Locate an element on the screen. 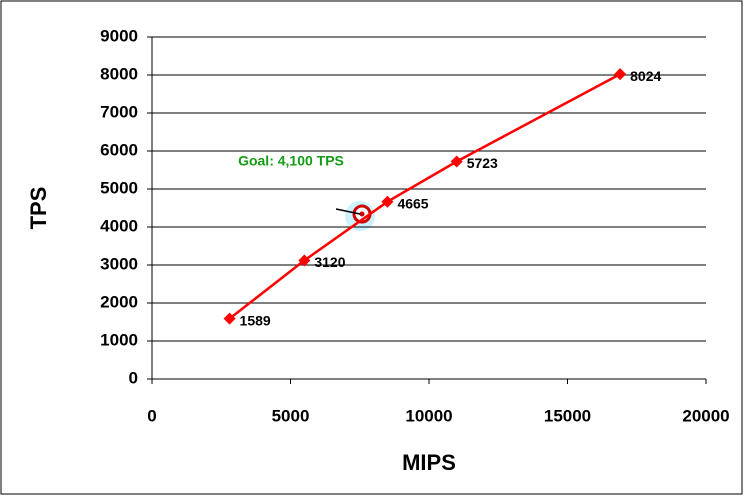 The width and height of the screenshot is (744, 496). data-label: 1589 is located at coordinates (255, 320).